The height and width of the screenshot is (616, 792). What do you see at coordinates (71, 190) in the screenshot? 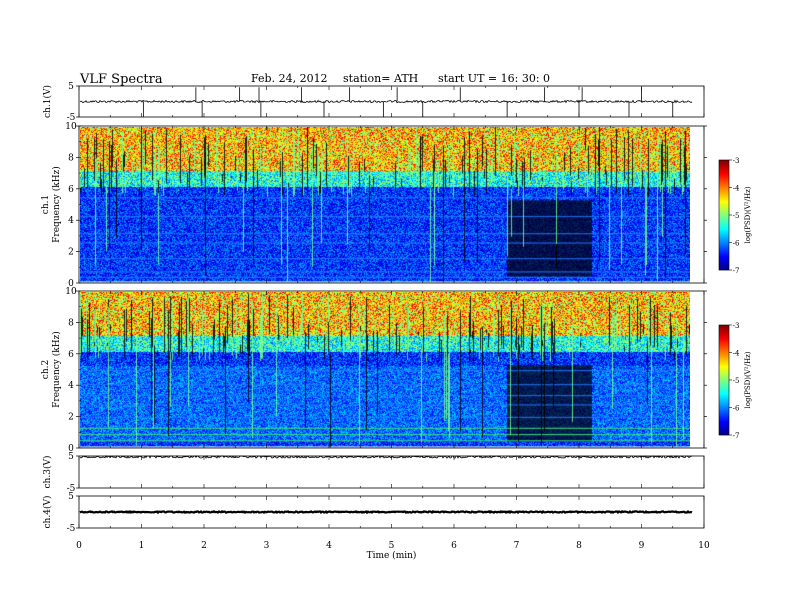
I see `ytick-label: 6` at bounding box center [71, 190].